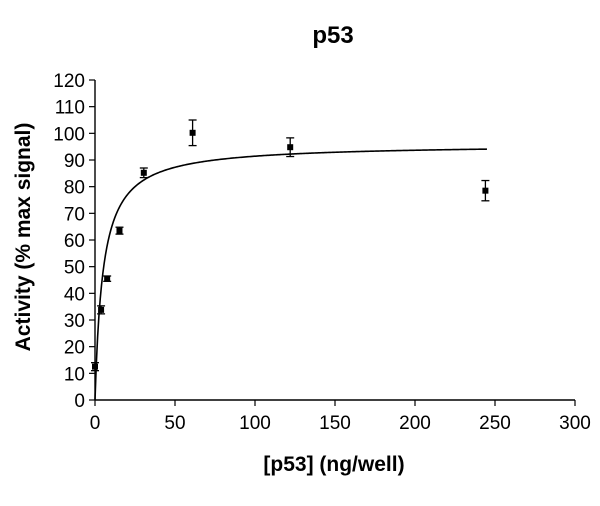 This screenshot has height=506, width=600. Describe the element at coordinates (69, 81) in the screenshot. I see `y-tick-label: 120` at that location.